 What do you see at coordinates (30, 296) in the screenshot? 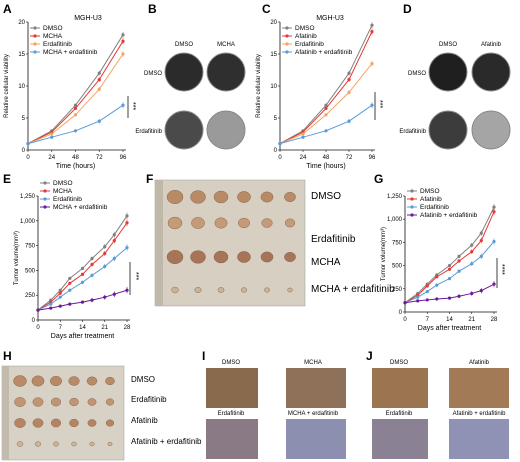
I see `chart-e-y-tick-label: 250` at bounding box center [30, 296].